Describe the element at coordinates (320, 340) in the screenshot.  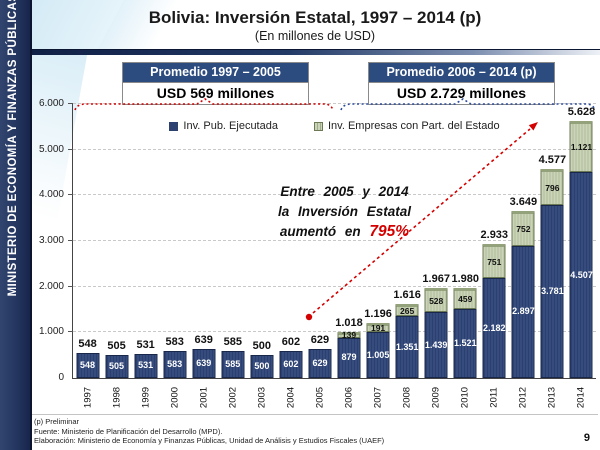
I see `bar-total-label: 629` at that location.